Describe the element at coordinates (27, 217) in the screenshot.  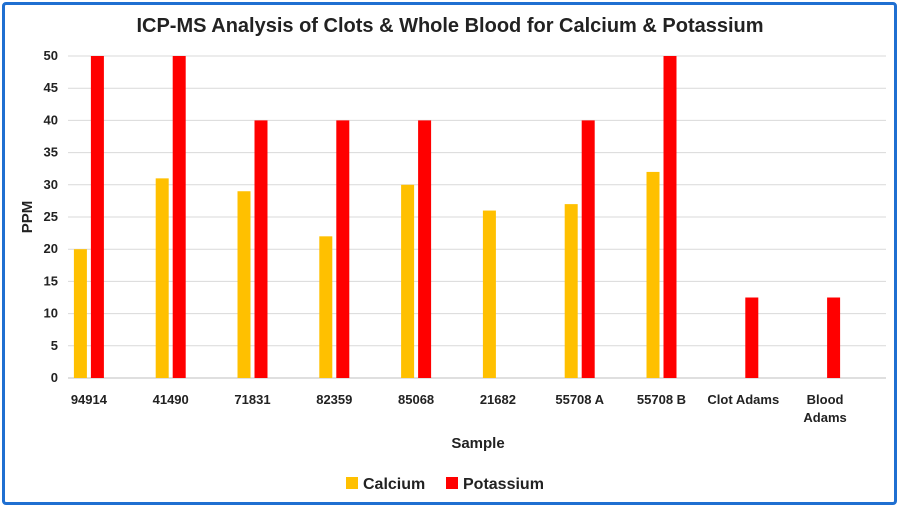
I see `y-axis-label: PPM` at that location.